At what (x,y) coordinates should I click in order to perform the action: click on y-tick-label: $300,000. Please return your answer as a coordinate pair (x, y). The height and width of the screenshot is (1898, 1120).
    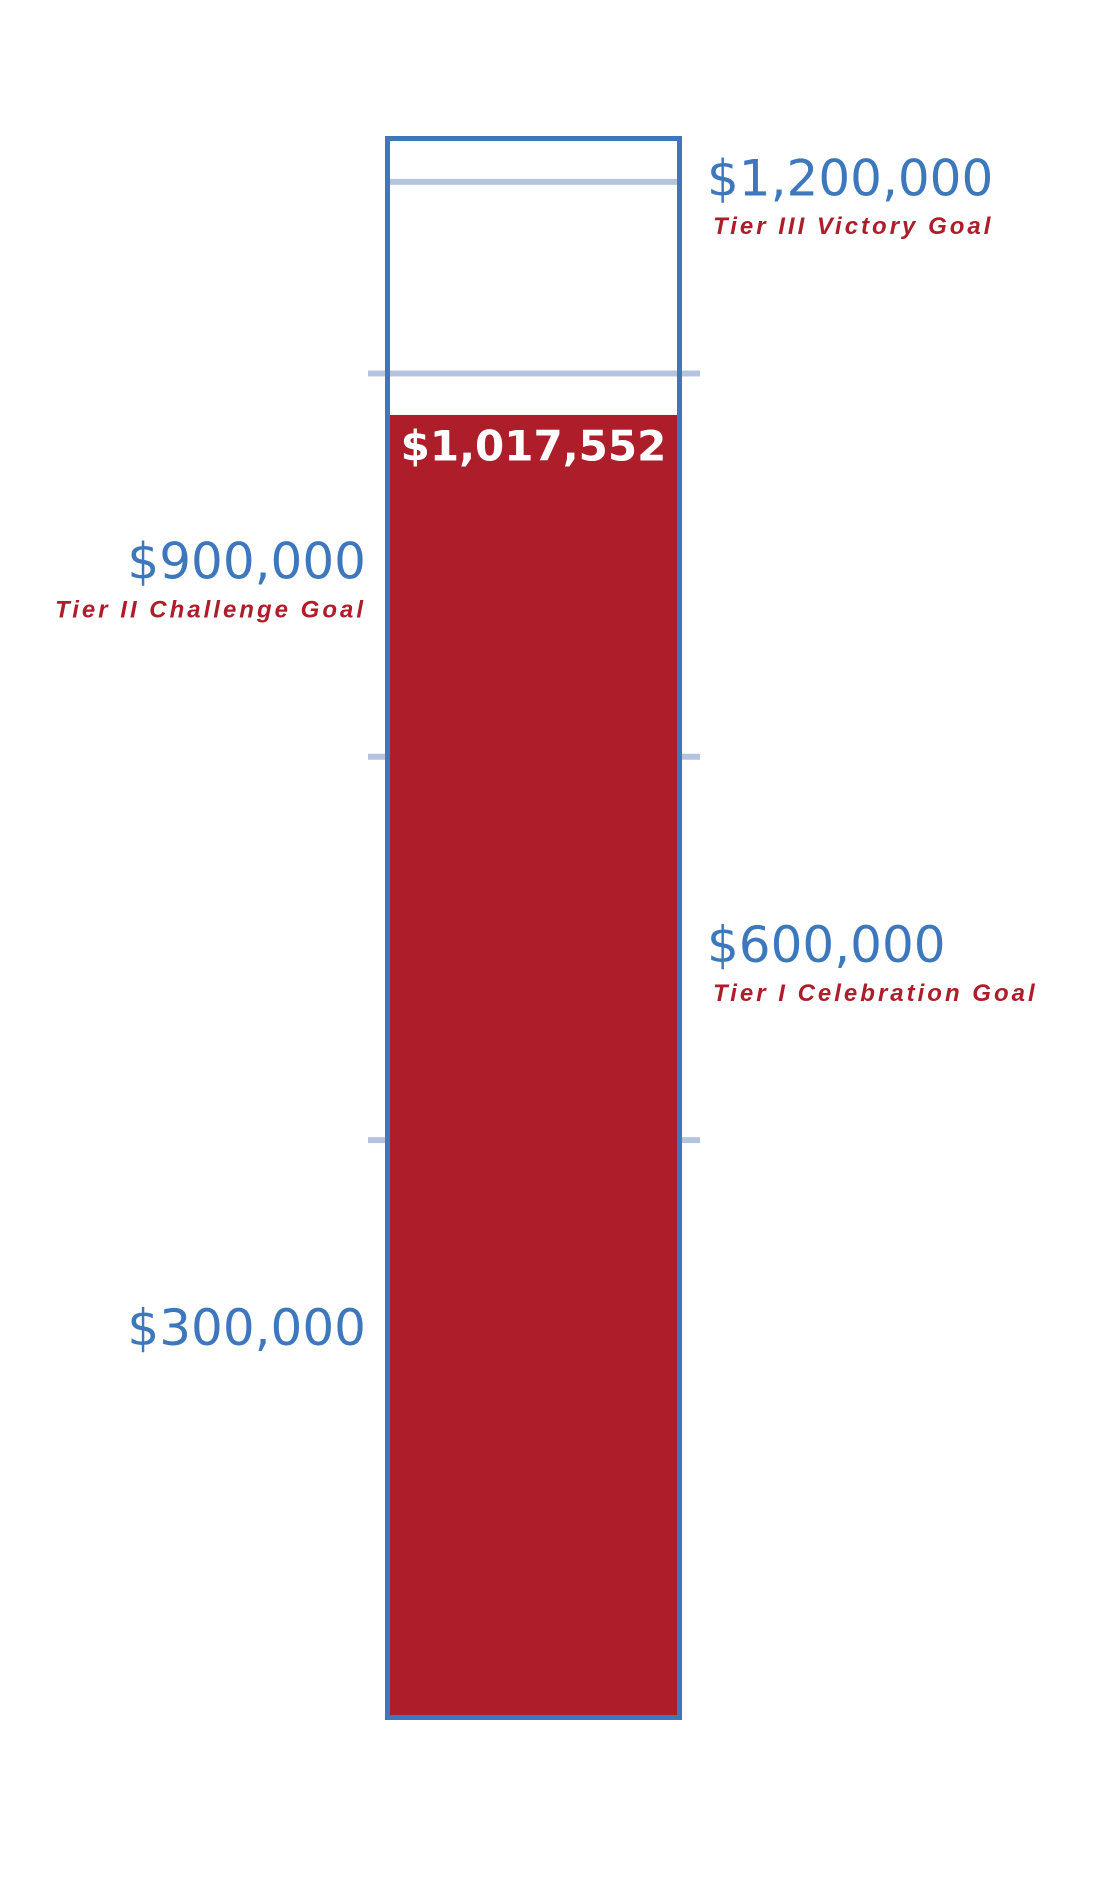
    Looking at the image, I should click on (246, 1328).